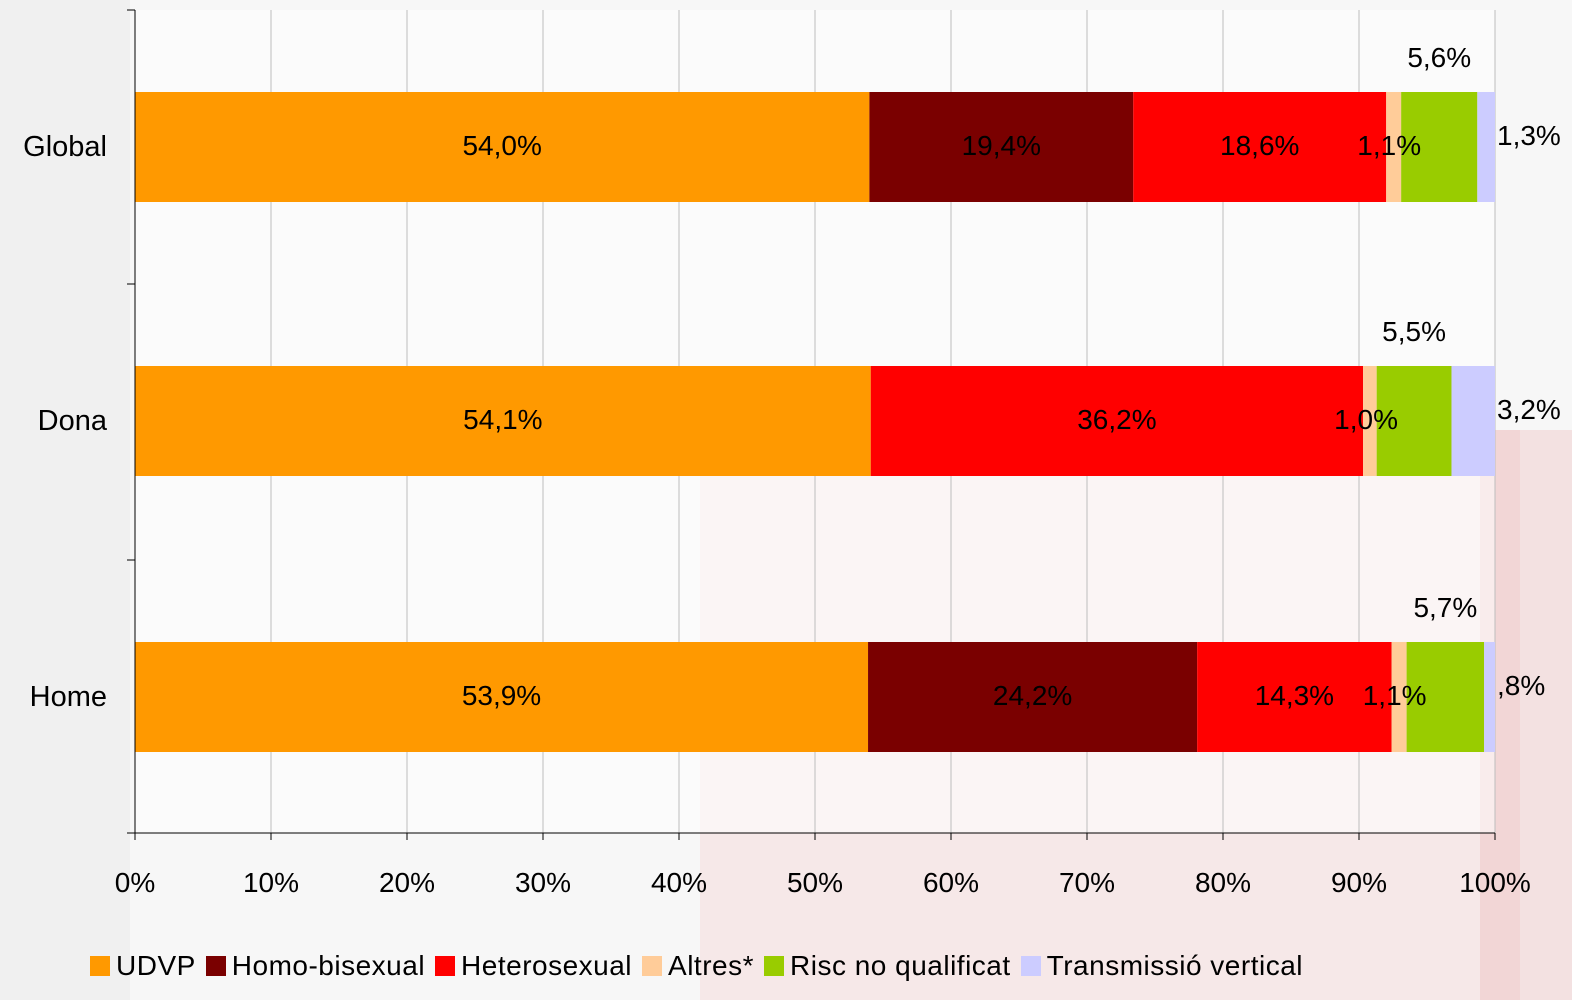  Describe the element at coordinates (815, 882) in the screenshot. I see `x-tick-label: 50%` at that location.